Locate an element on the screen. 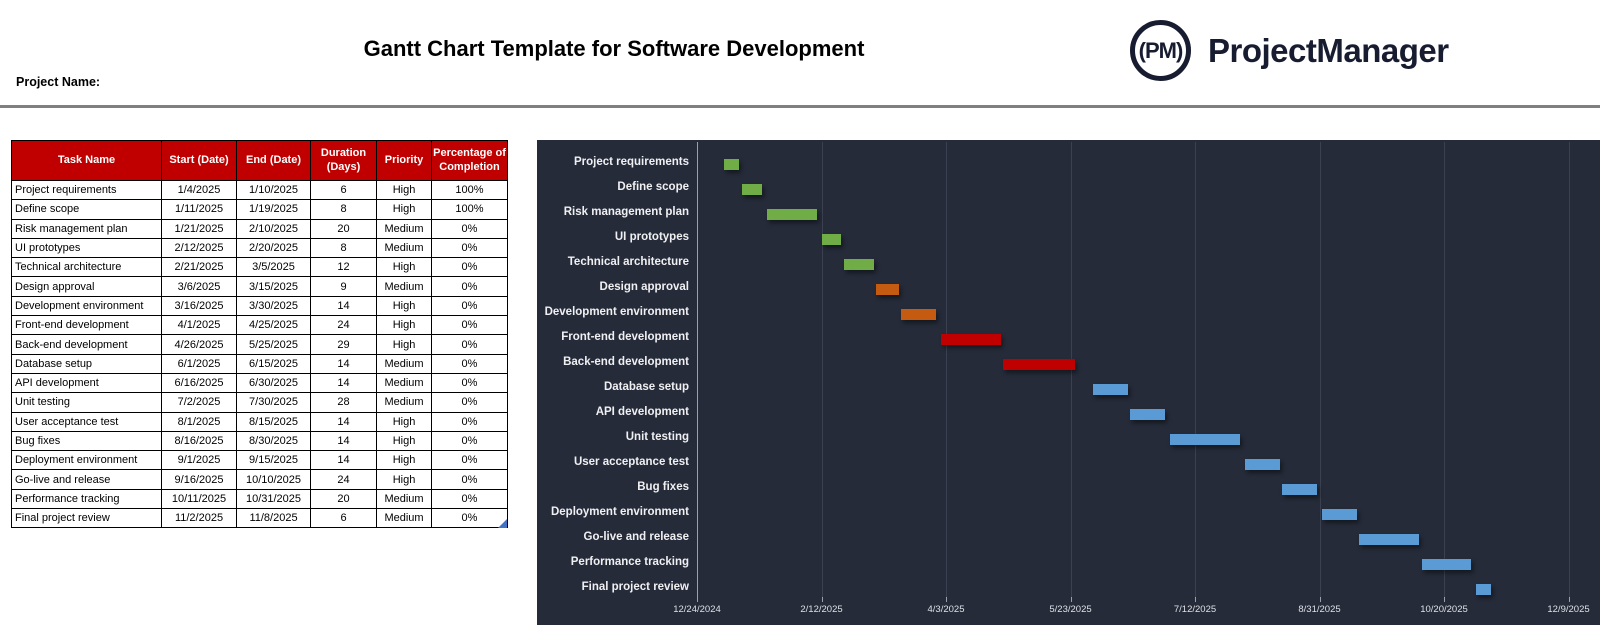  cell-start: 4/26/2025 is located at coordinates (199, 344).